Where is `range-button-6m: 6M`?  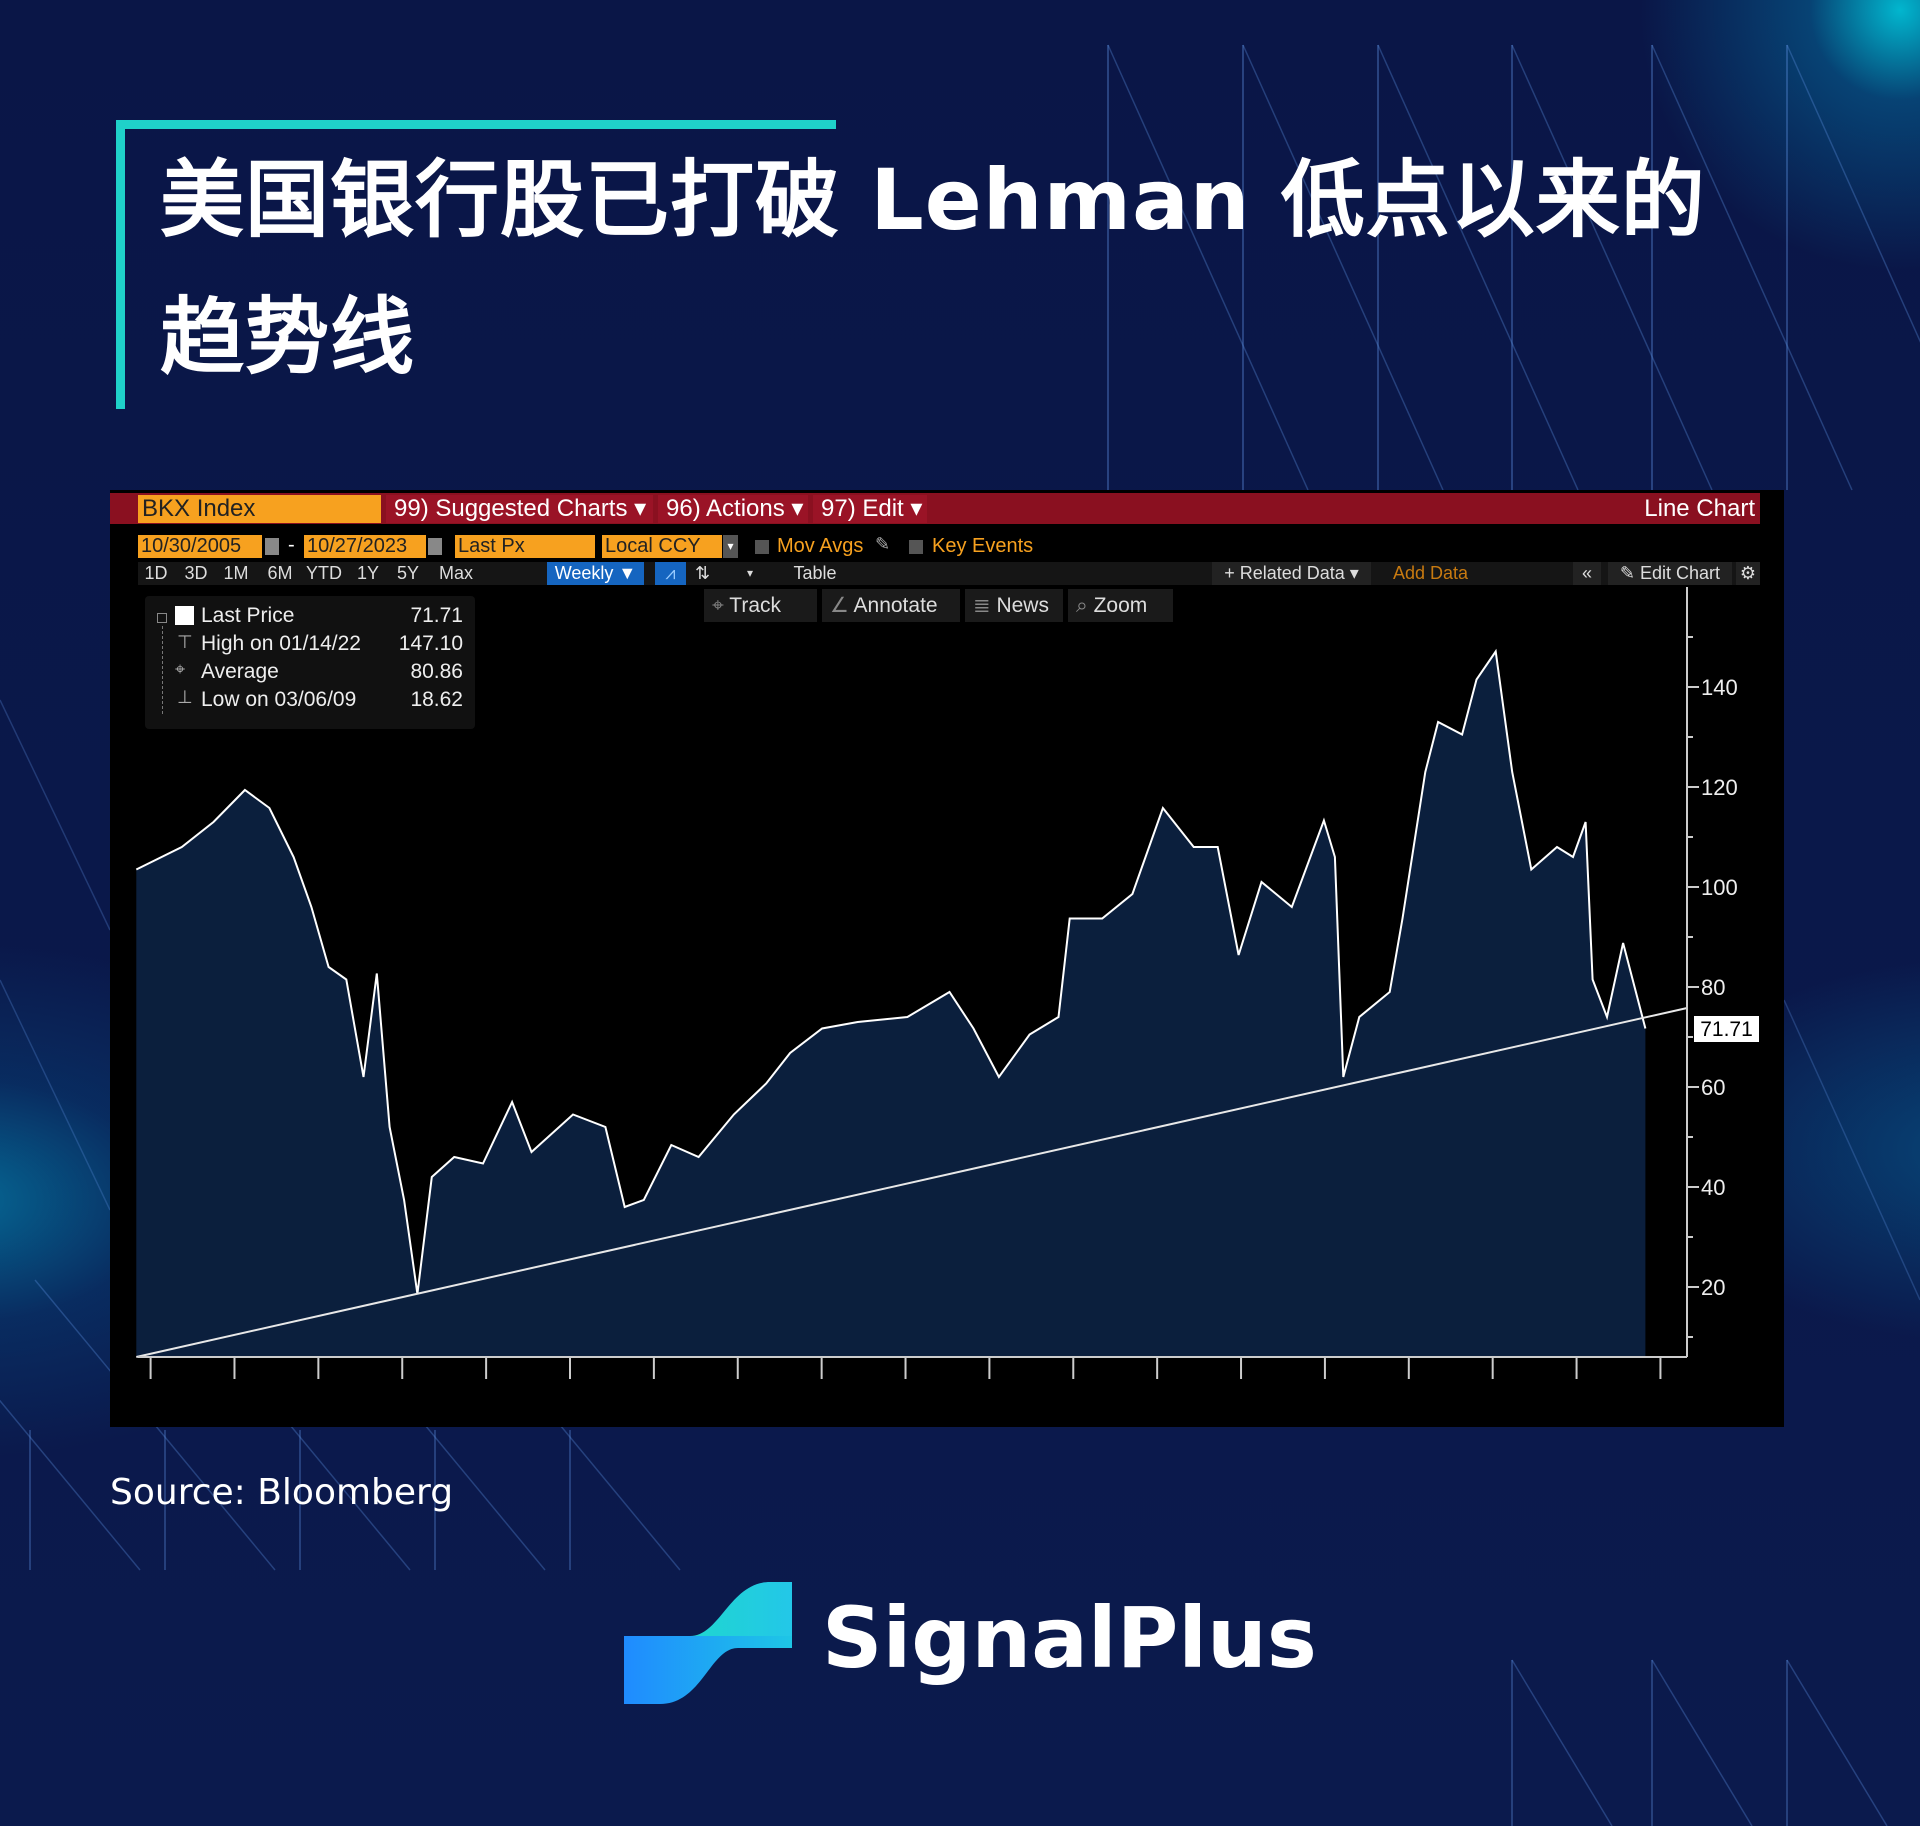 range-button-6m: 6M is located at coordinates (280, 573).